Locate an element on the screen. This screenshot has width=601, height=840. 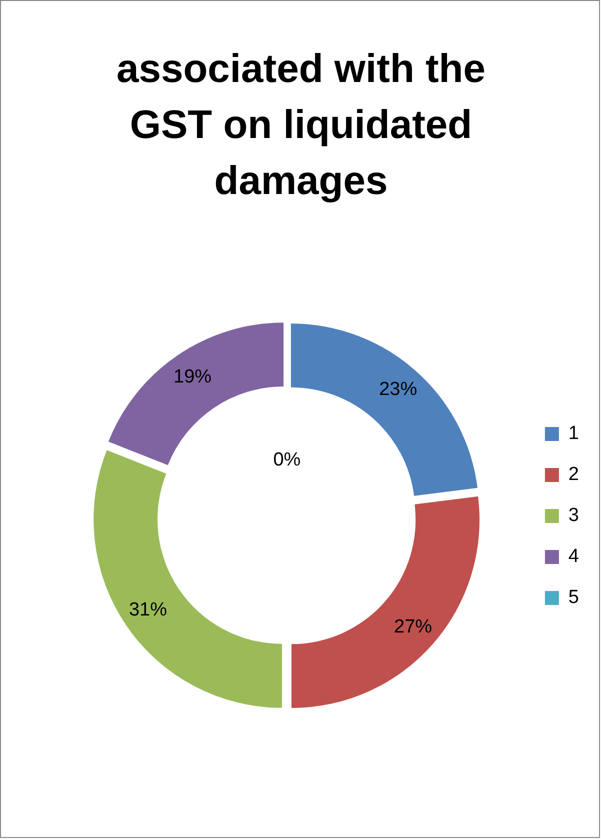
legend-label: 4 is located at coordinates (574, 557).